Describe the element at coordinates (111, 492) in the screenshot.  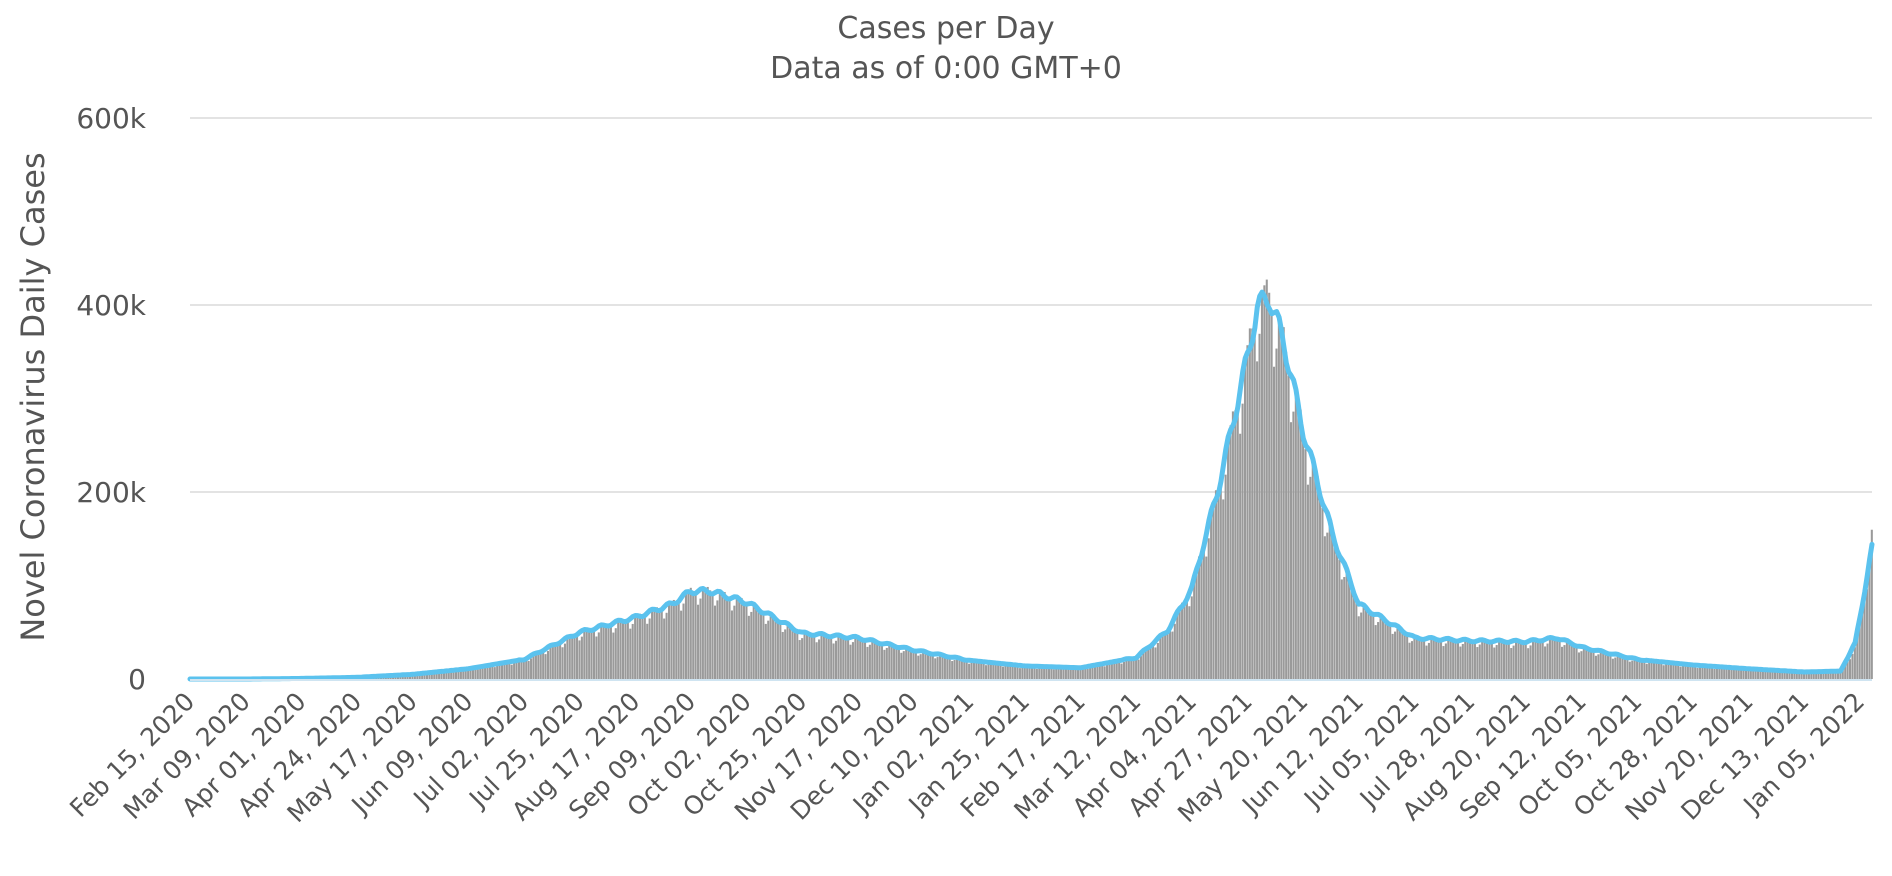
I see `y-tick-label: 200k` at that location.